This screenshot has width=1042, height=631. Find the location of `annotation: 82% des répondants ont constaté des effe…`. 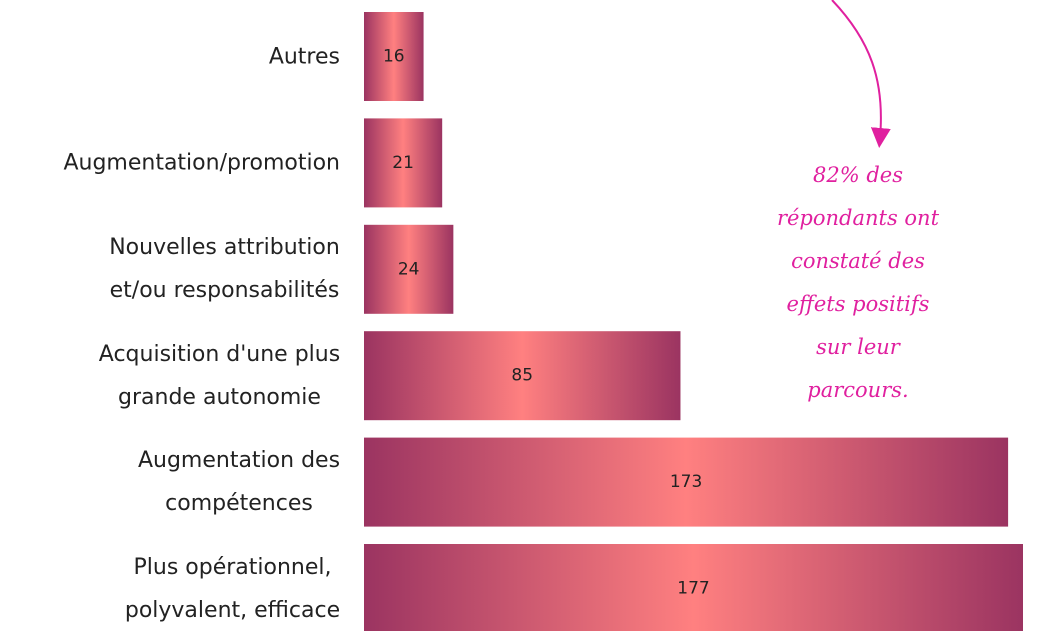

annotation: 82% des répondants ont constaté des effe… is located at coordinates (858, 282).